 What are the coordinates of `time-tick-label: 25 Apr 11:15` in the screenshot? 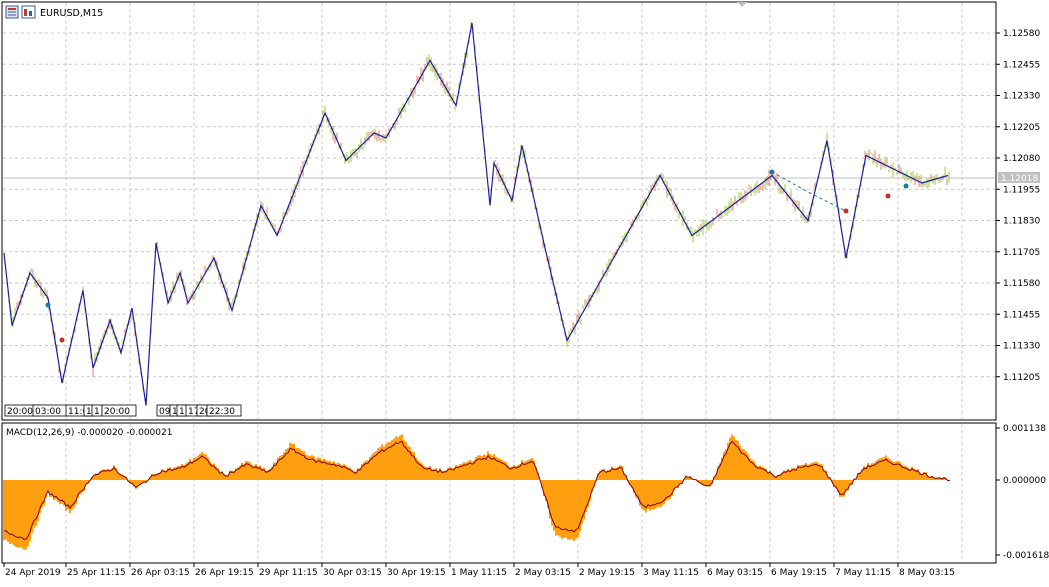 It's located at (96, 573).